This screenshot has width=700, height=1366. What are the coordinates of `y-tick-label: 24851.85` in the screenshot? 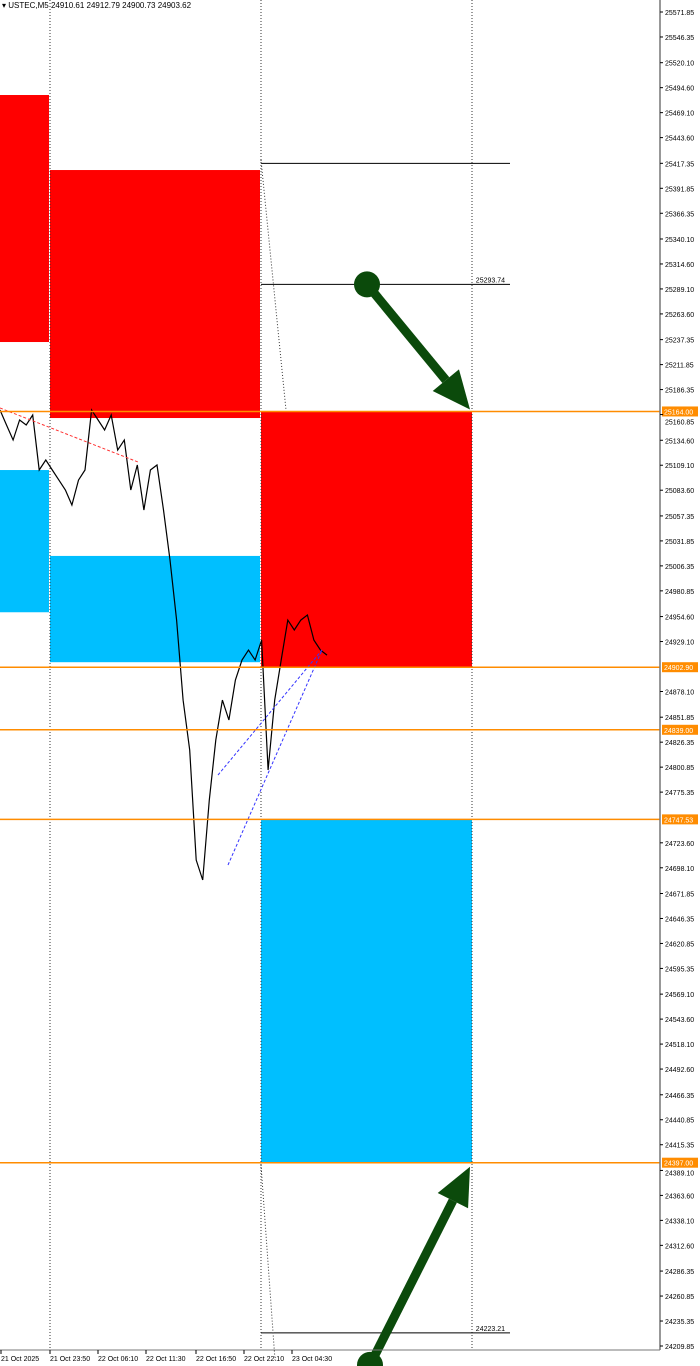 It's located at (679, 718).